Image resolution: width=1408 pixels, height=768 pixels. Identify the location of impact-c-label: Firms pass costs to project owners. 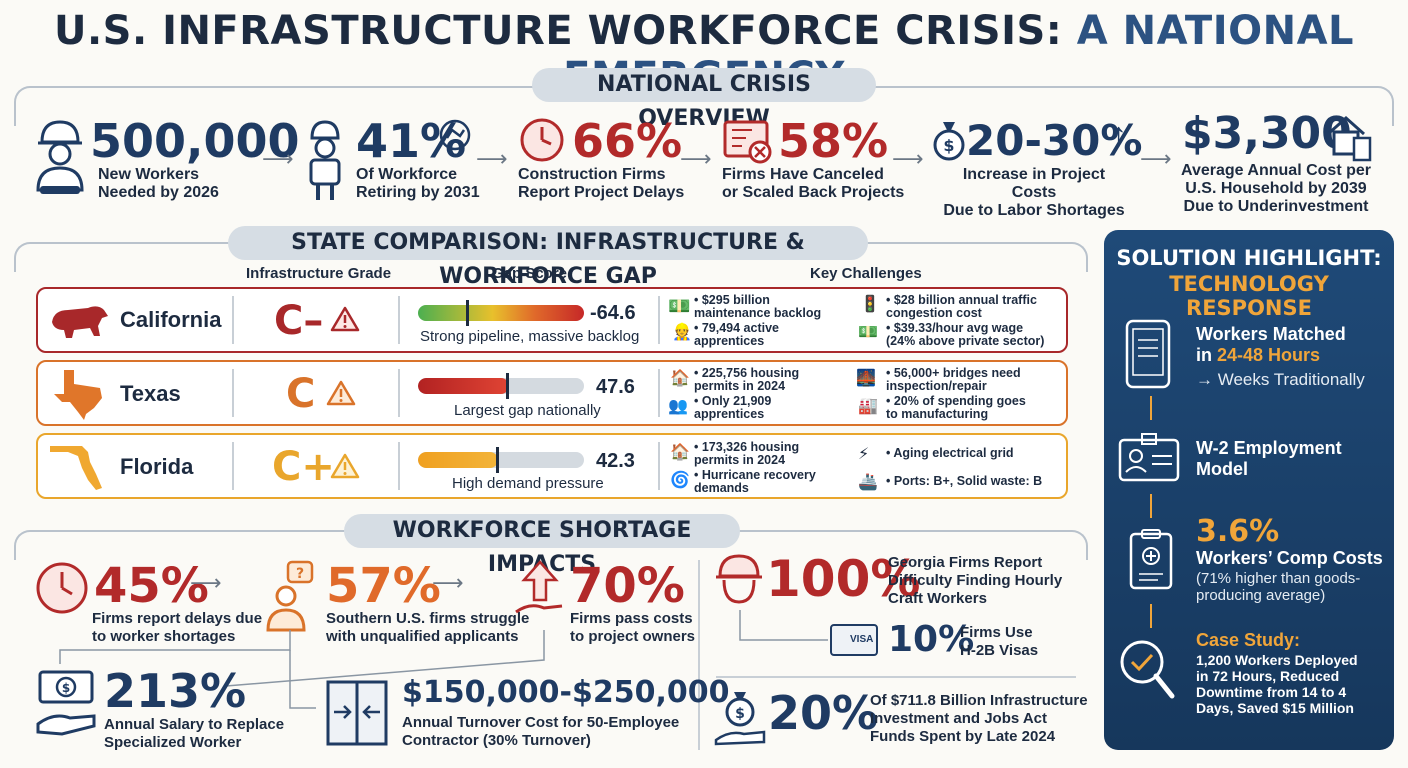
(633, 627).